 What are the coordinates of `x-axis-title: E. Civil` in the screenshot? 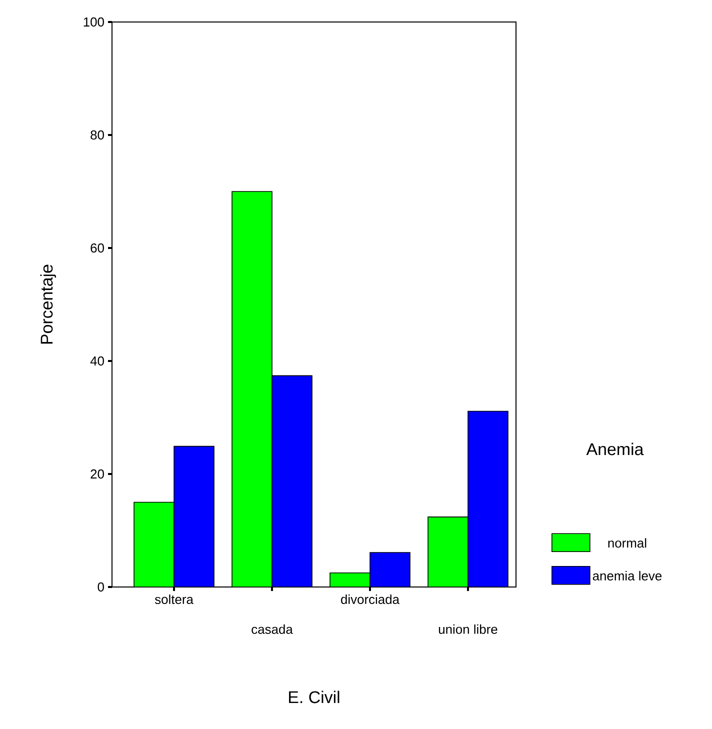 It's located at (314, 697).